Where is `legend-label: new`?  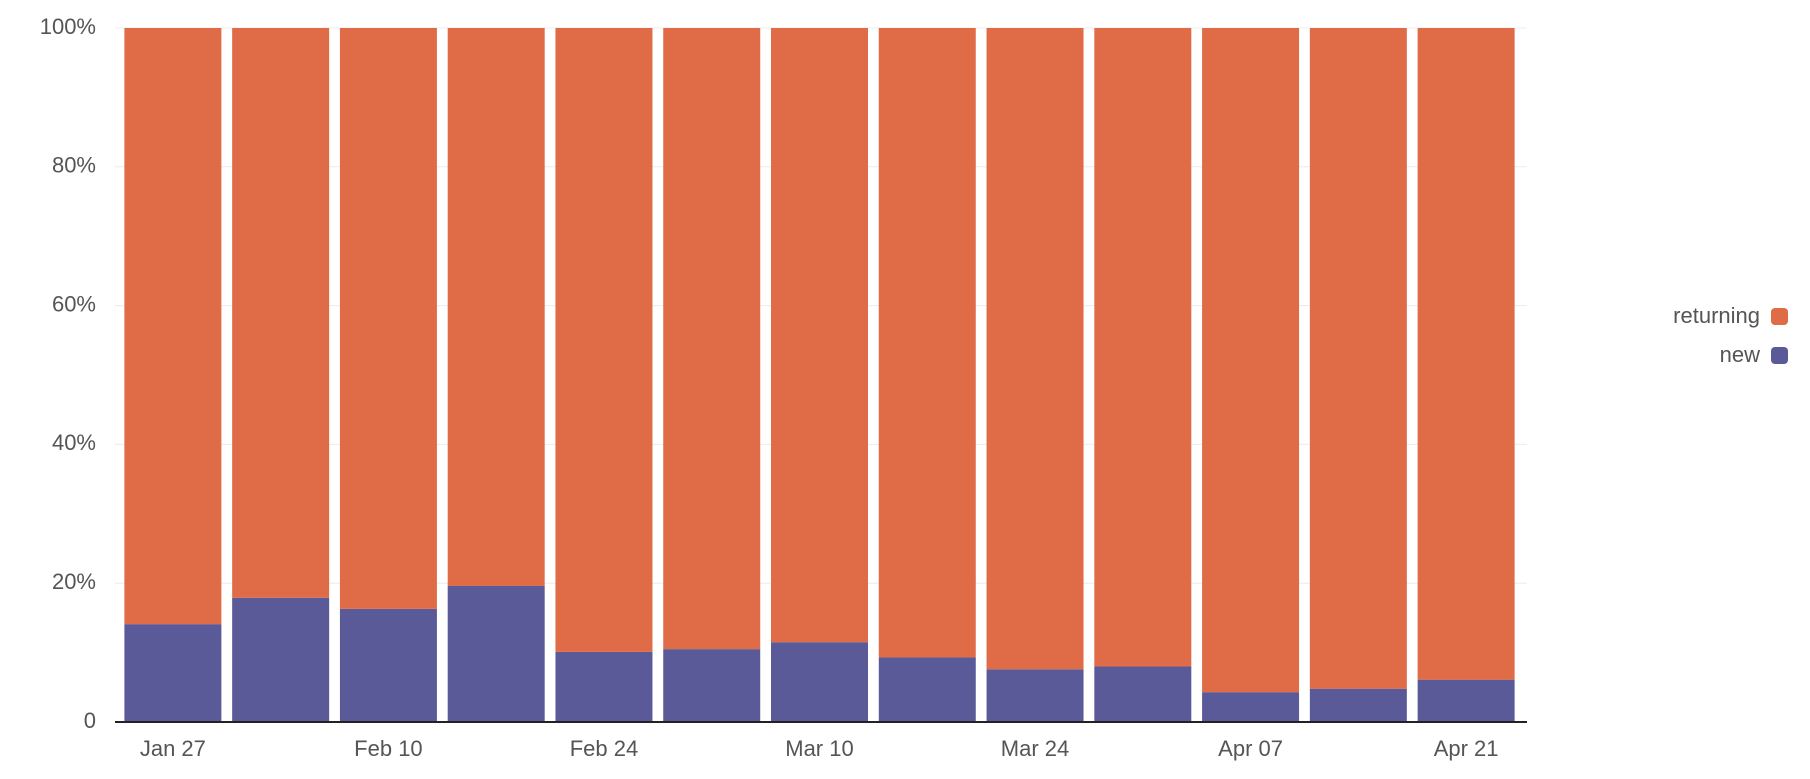
legend-label: new is located at coordinates (1740, 354).